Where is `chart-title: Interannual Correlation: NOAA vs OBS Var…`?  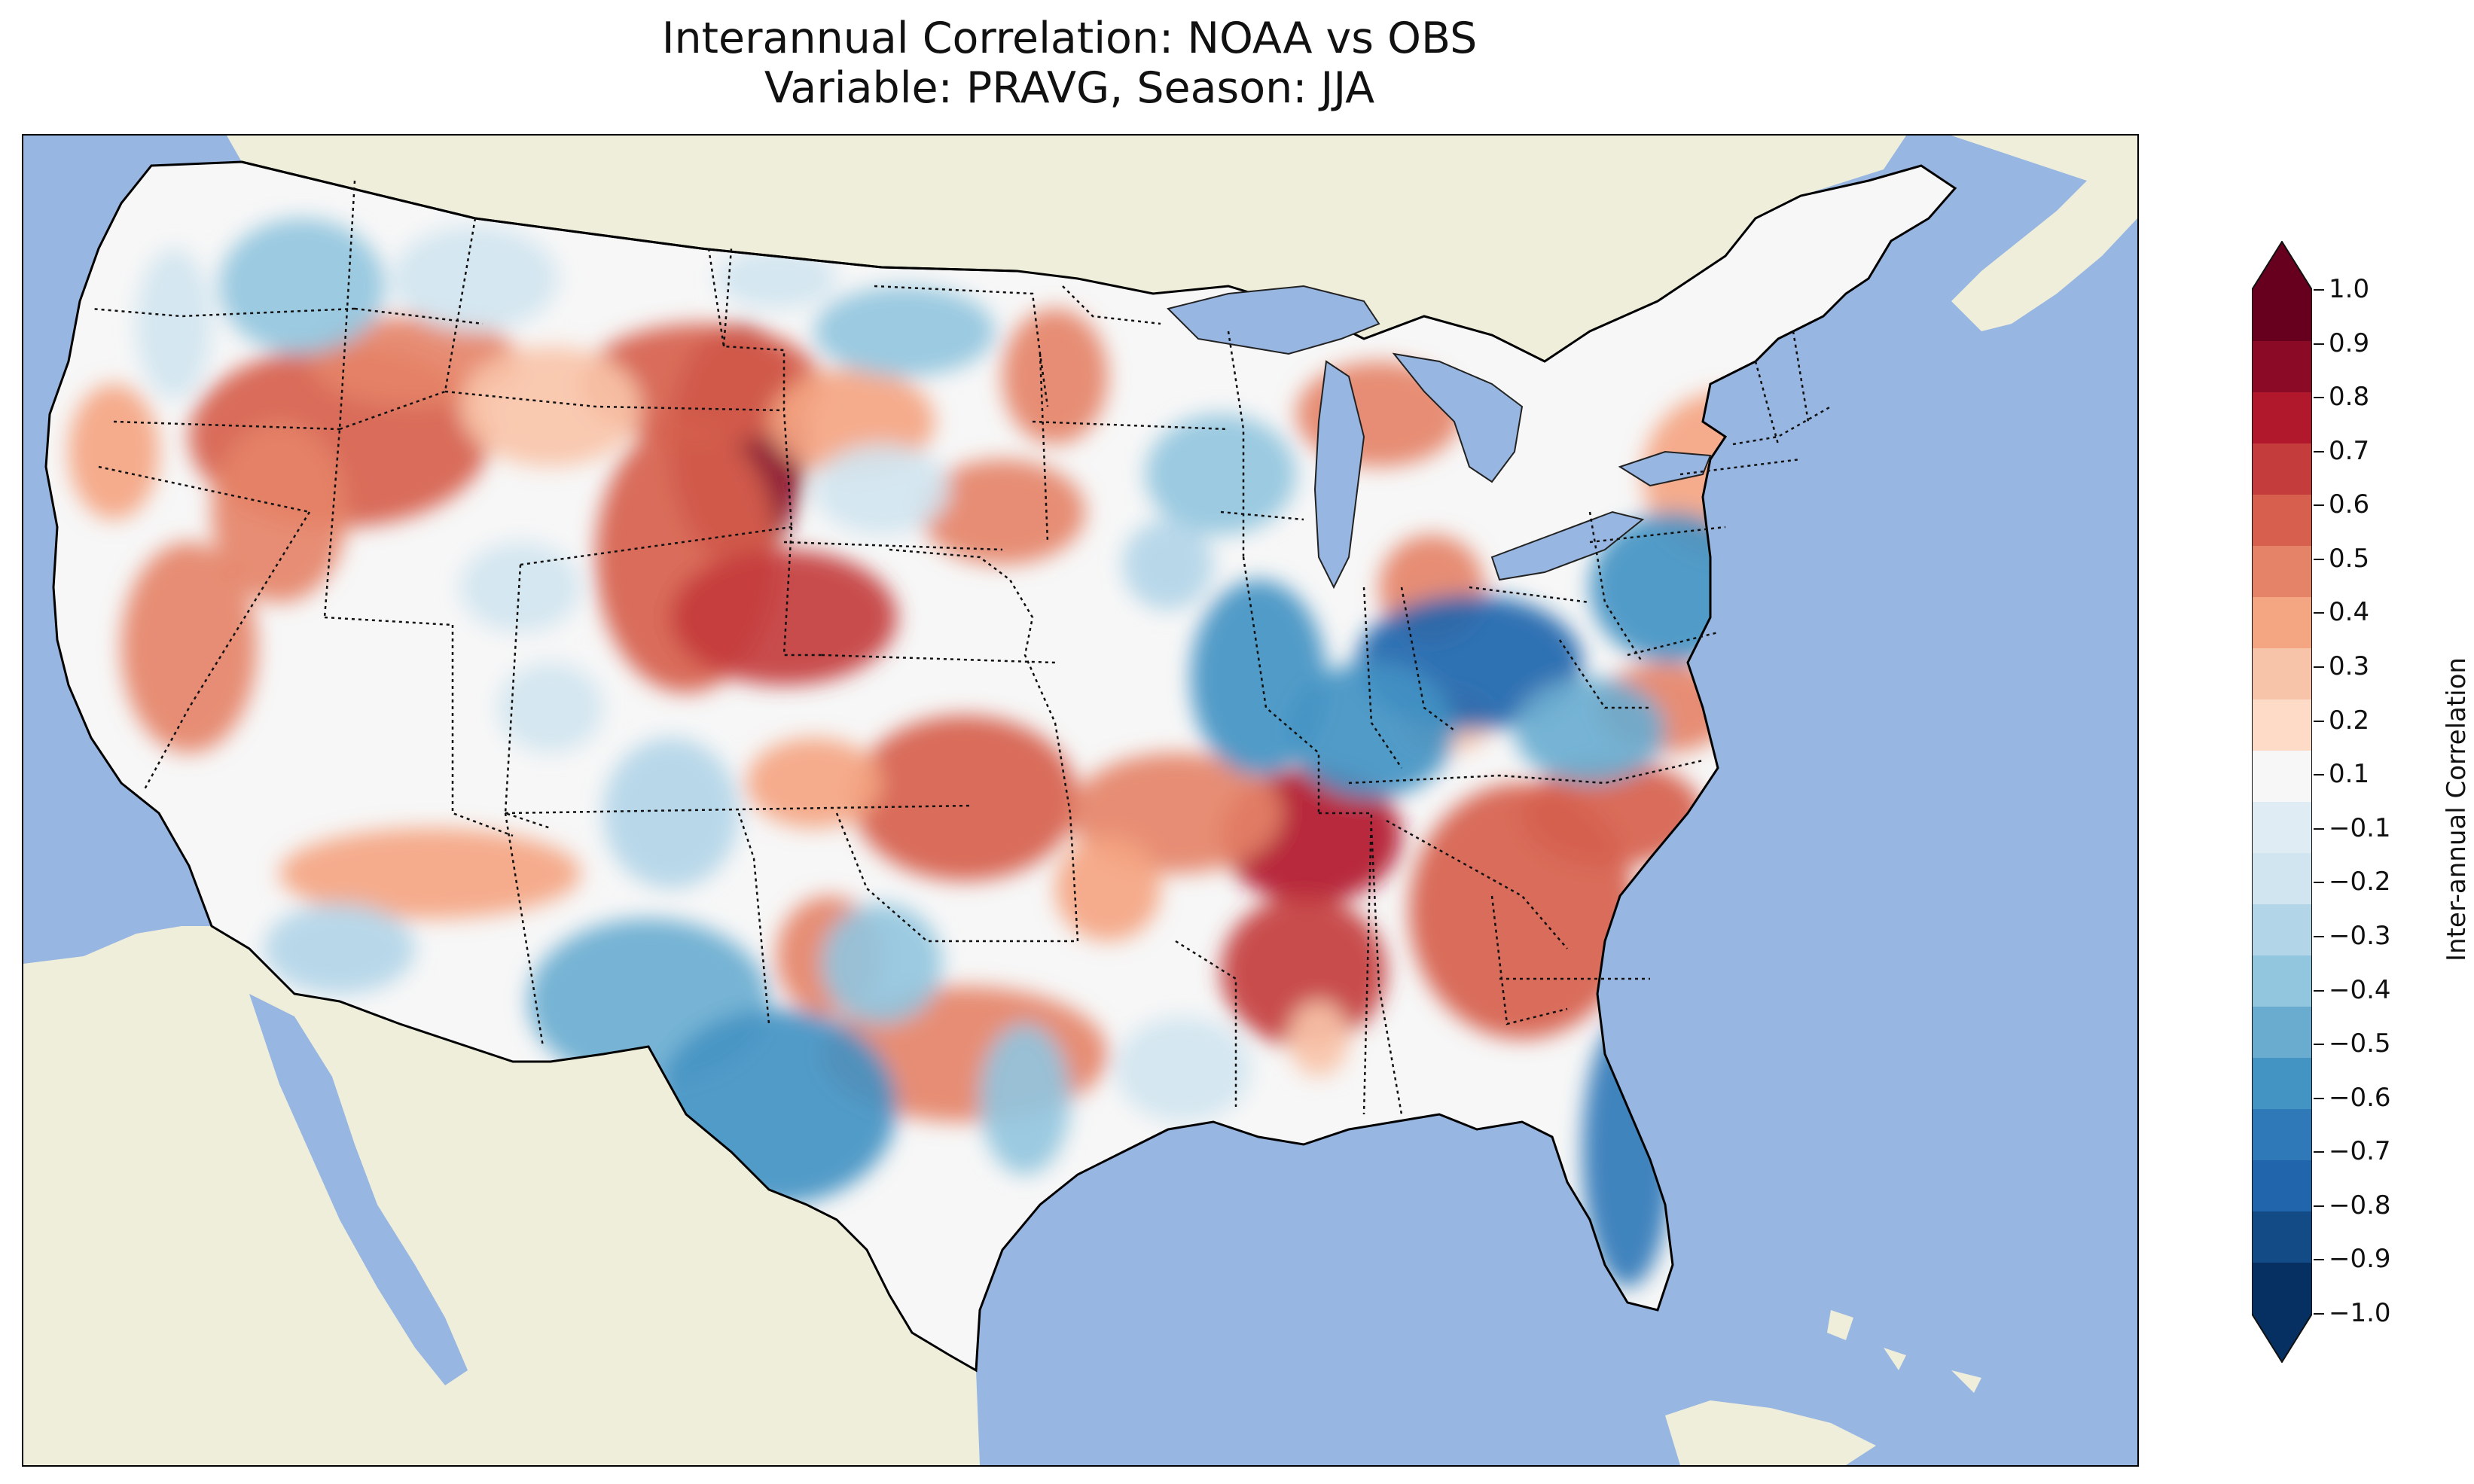 chart-title: Interannual Correlation: NOAA vs OBS Var… is located at coordinates (1069, 63).